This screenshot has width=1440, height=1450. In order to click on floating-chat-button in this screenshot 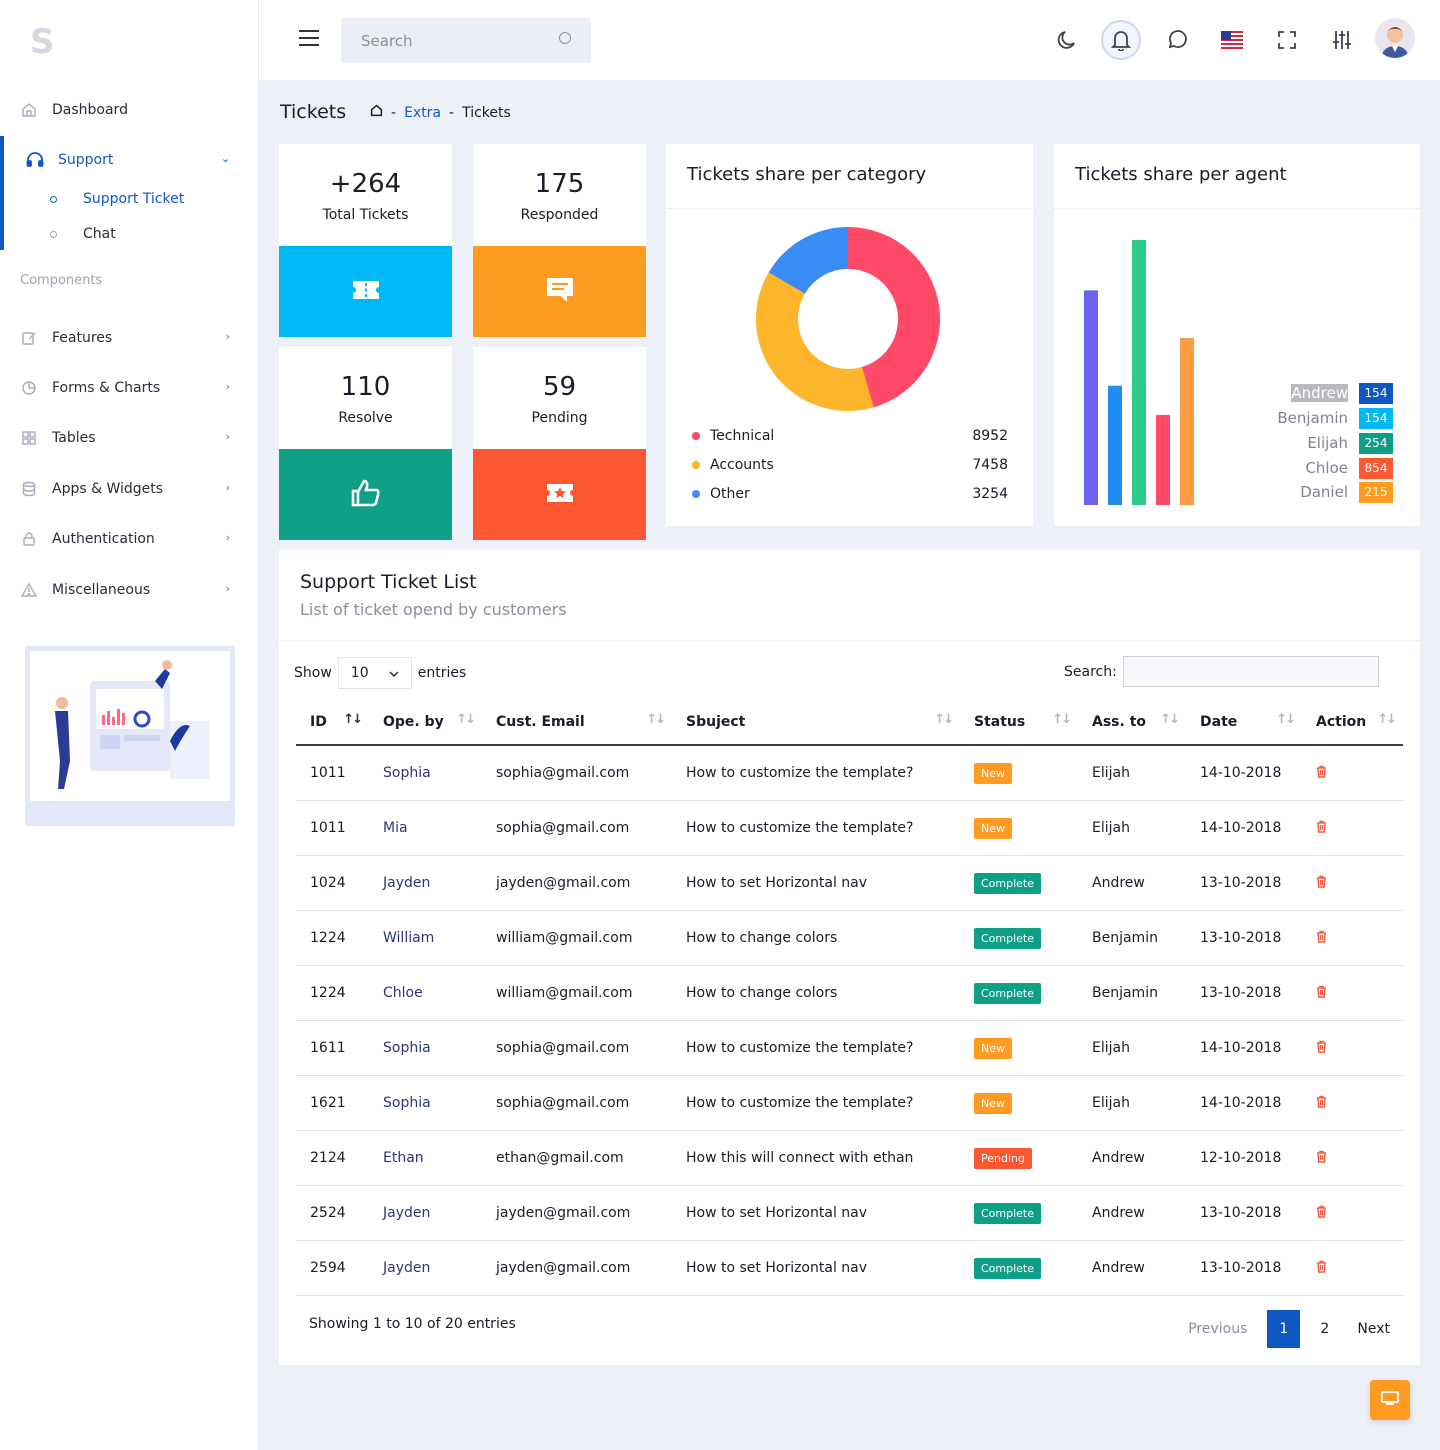, I will do `click(1390, 1400)`.